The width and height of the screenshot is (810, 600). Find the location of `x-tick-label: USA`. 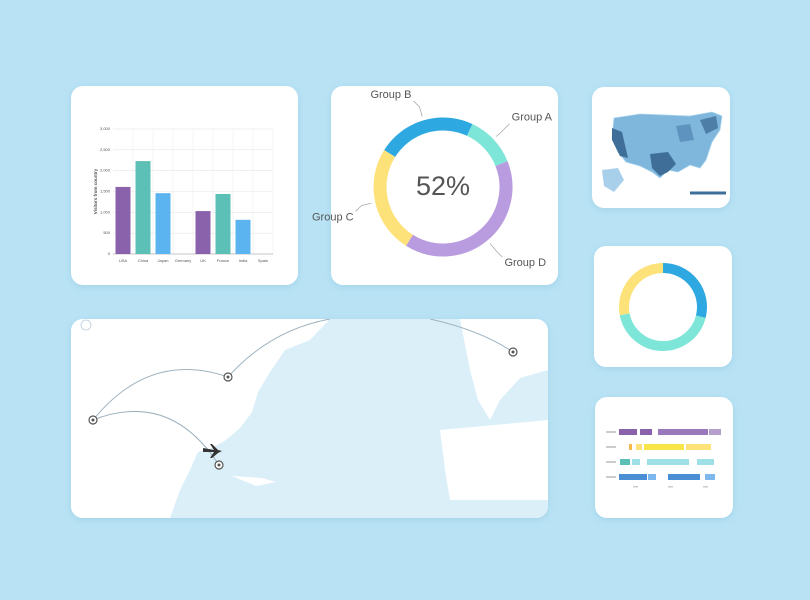

x-tick-label: USA is located at coordinates (123, 260).